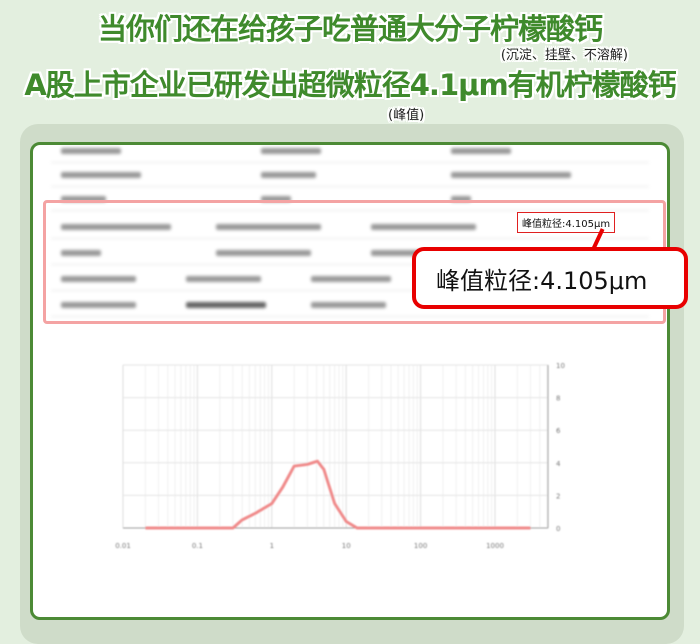  I want to click on peak-size-callout: 峰值粒径:4.105μm, so click(550, 278).